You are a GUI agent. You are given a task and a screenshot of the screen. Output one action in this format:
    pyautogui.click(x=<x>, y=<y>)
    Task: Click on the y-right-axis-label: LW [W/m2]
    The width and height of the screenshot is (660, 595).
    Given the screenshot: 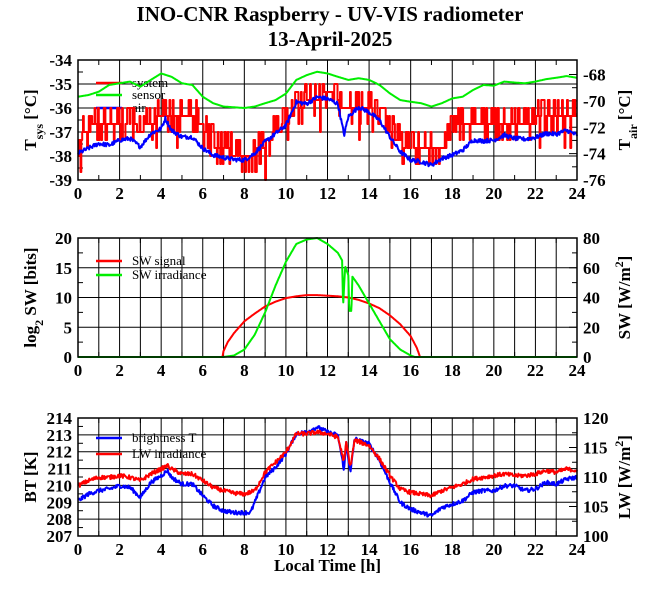 What is the action you would take?
    pyautogui.click(x=623, y=477)
    